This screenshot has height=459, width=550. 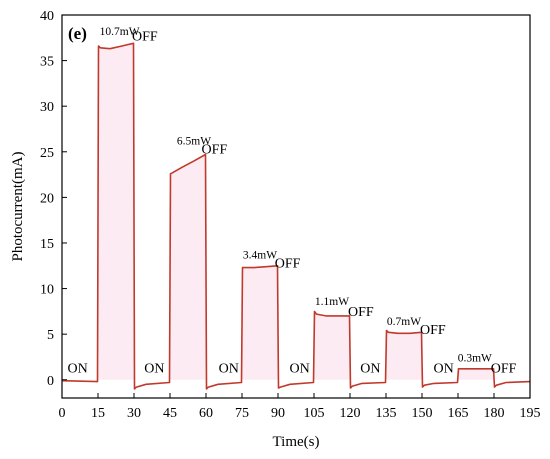 What do you see at coordinates (494, 413) in the screenshot?
I see `x-tick-label: 180` at bounding box center [494, 413].